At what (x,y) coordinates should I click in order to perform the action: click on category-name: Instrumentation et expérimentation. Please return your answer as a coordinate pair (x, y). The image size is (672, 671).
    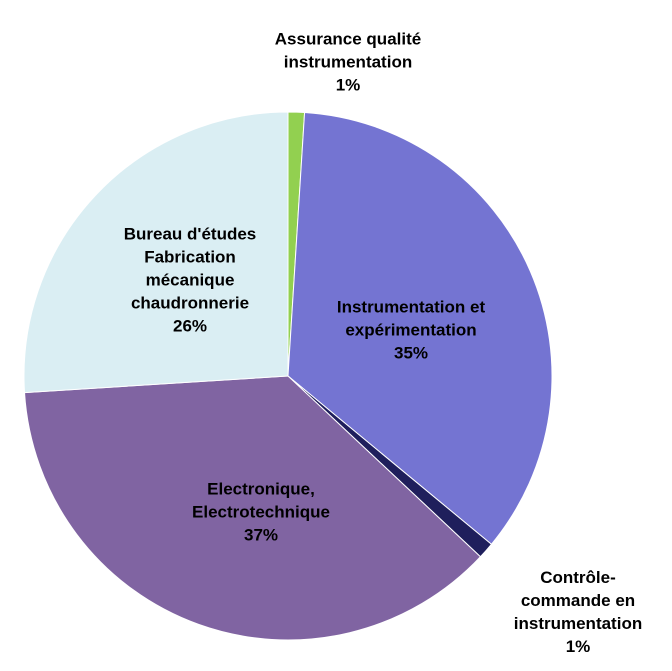
    Looking at the image, I should click on (411, 318).